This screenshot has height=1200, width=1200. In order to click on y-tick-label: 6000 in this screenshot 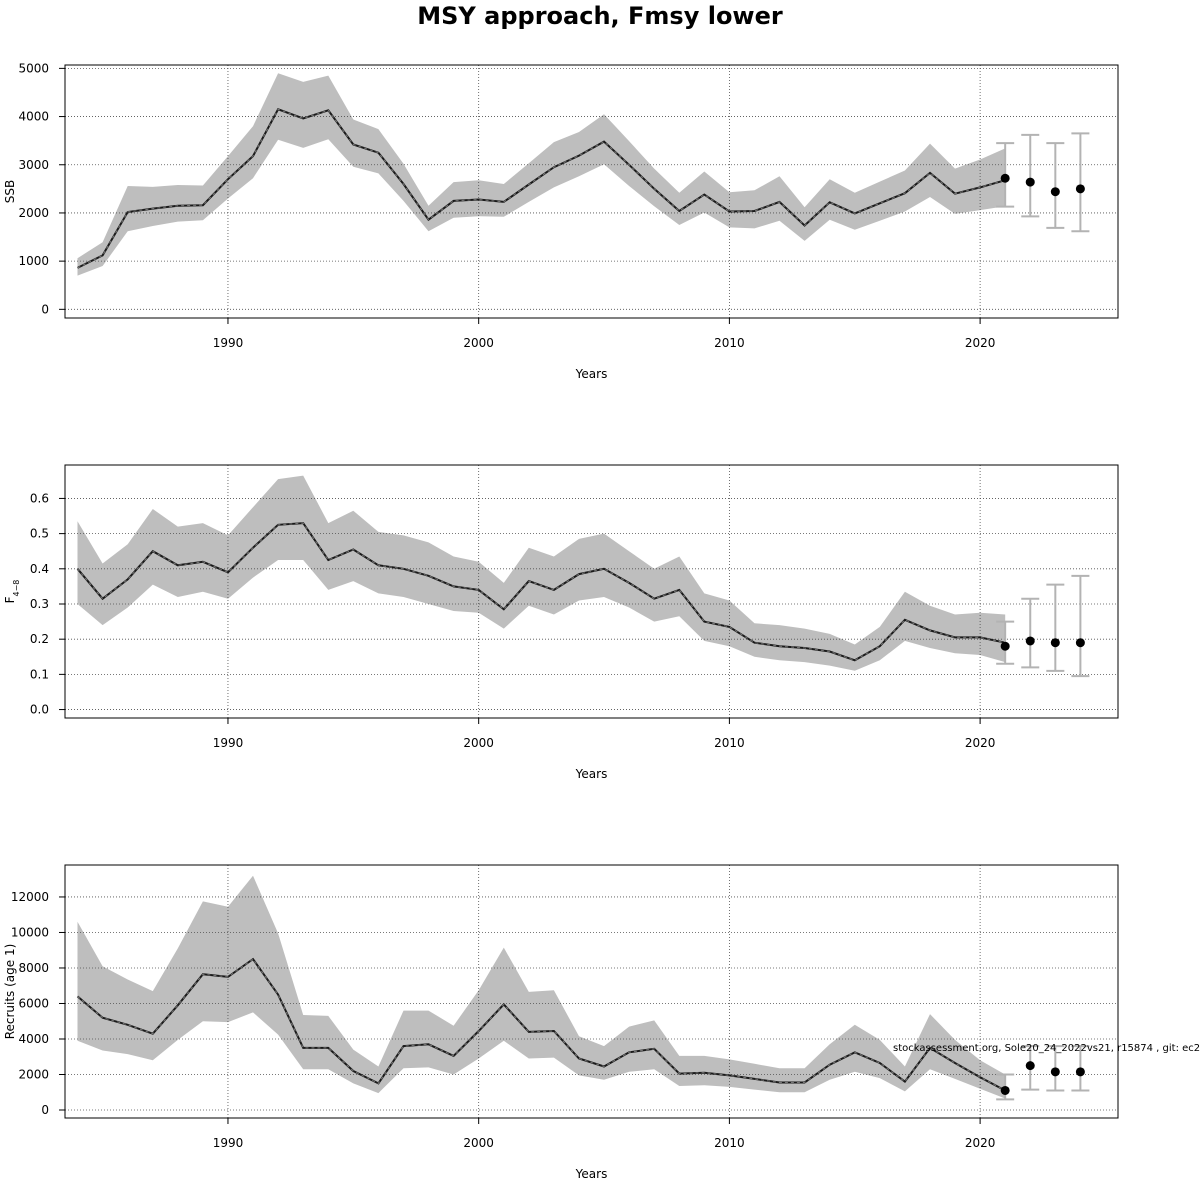, I will do `click(33, 1003)`.